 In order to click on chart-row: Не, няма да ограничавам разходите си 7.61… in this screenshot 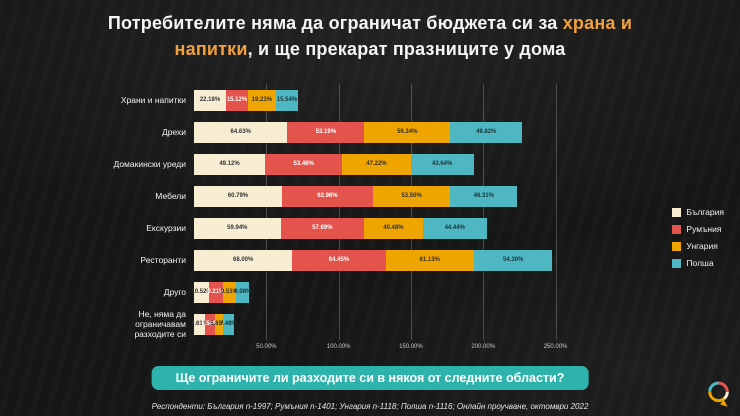, I will do `click(314, 324)`.